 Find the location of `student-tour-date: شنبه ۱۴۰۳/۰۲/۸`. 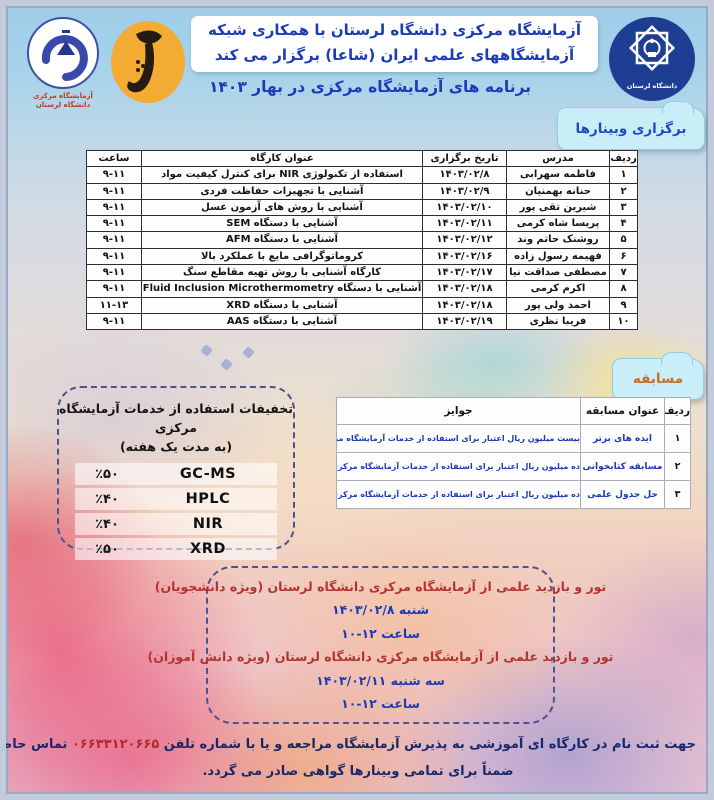

student-tour-date: شنبه ۱۴۰۳/۰۲/۸ is located at coordinates (380, 609).